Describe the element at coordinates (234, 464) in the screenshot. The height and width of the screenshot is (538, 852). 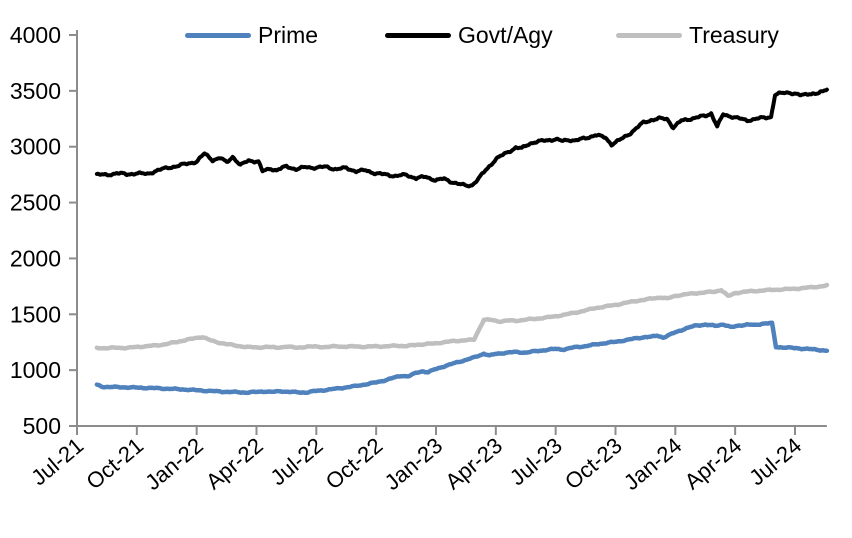
I see `x-axis-tick-label: Apr-22` at that location.